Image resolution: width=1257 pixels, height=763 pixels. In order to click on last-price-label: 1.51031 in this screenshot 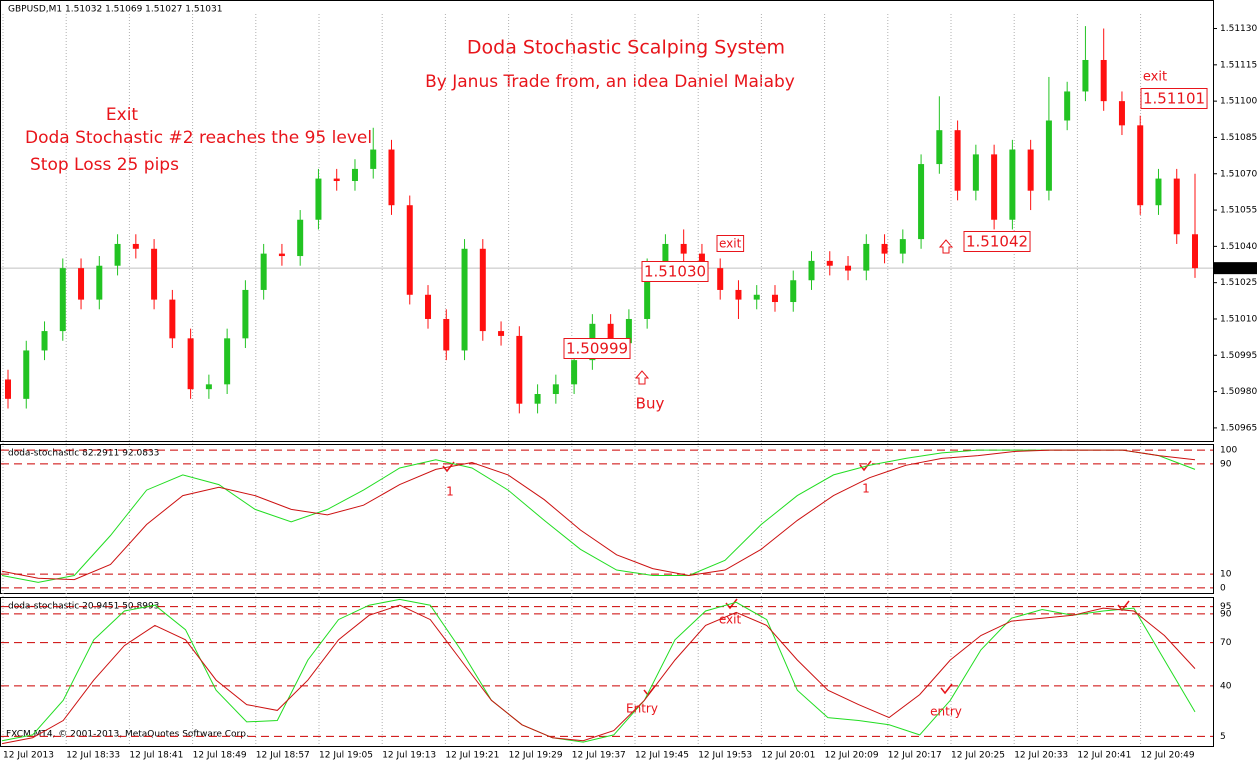, I will do `click(1236, 269)`.